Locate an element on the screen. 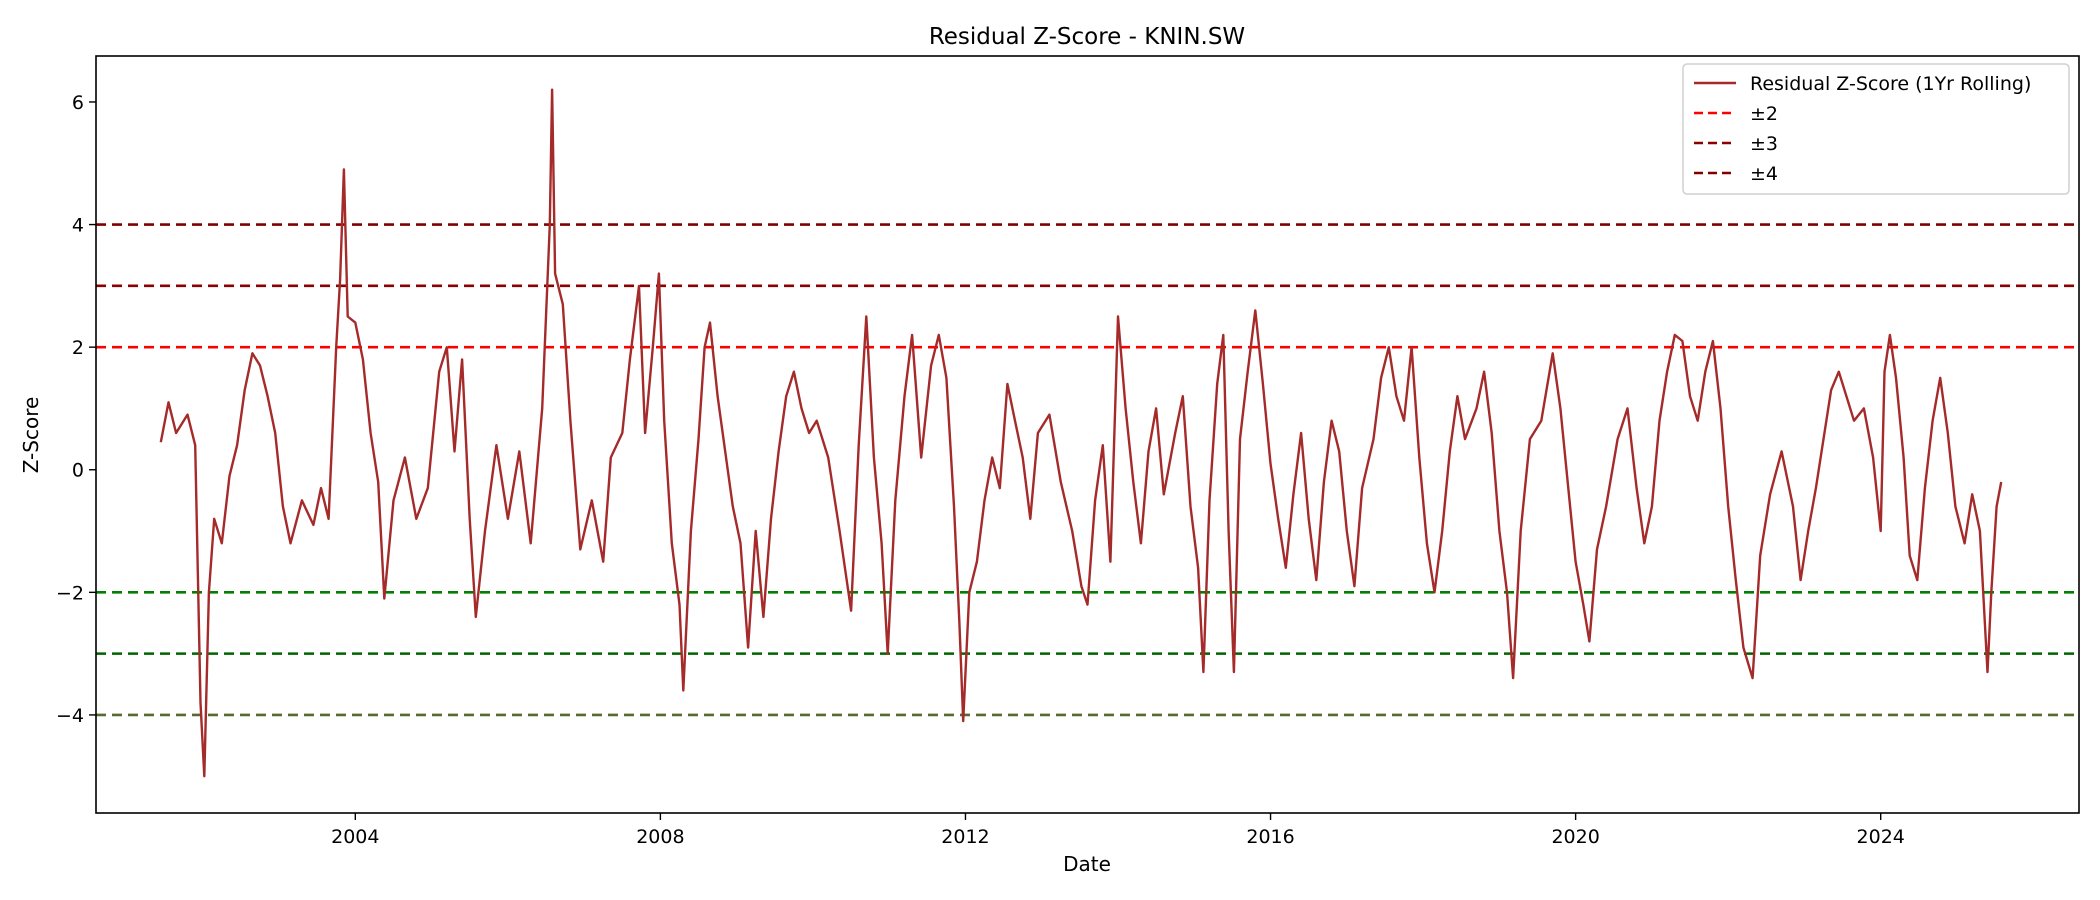 The image size is (2100, 900). legend: Residual Z-Score (1Yr Rolling) ±2 ±3 ±4 is located at coordinates (1876, 129).